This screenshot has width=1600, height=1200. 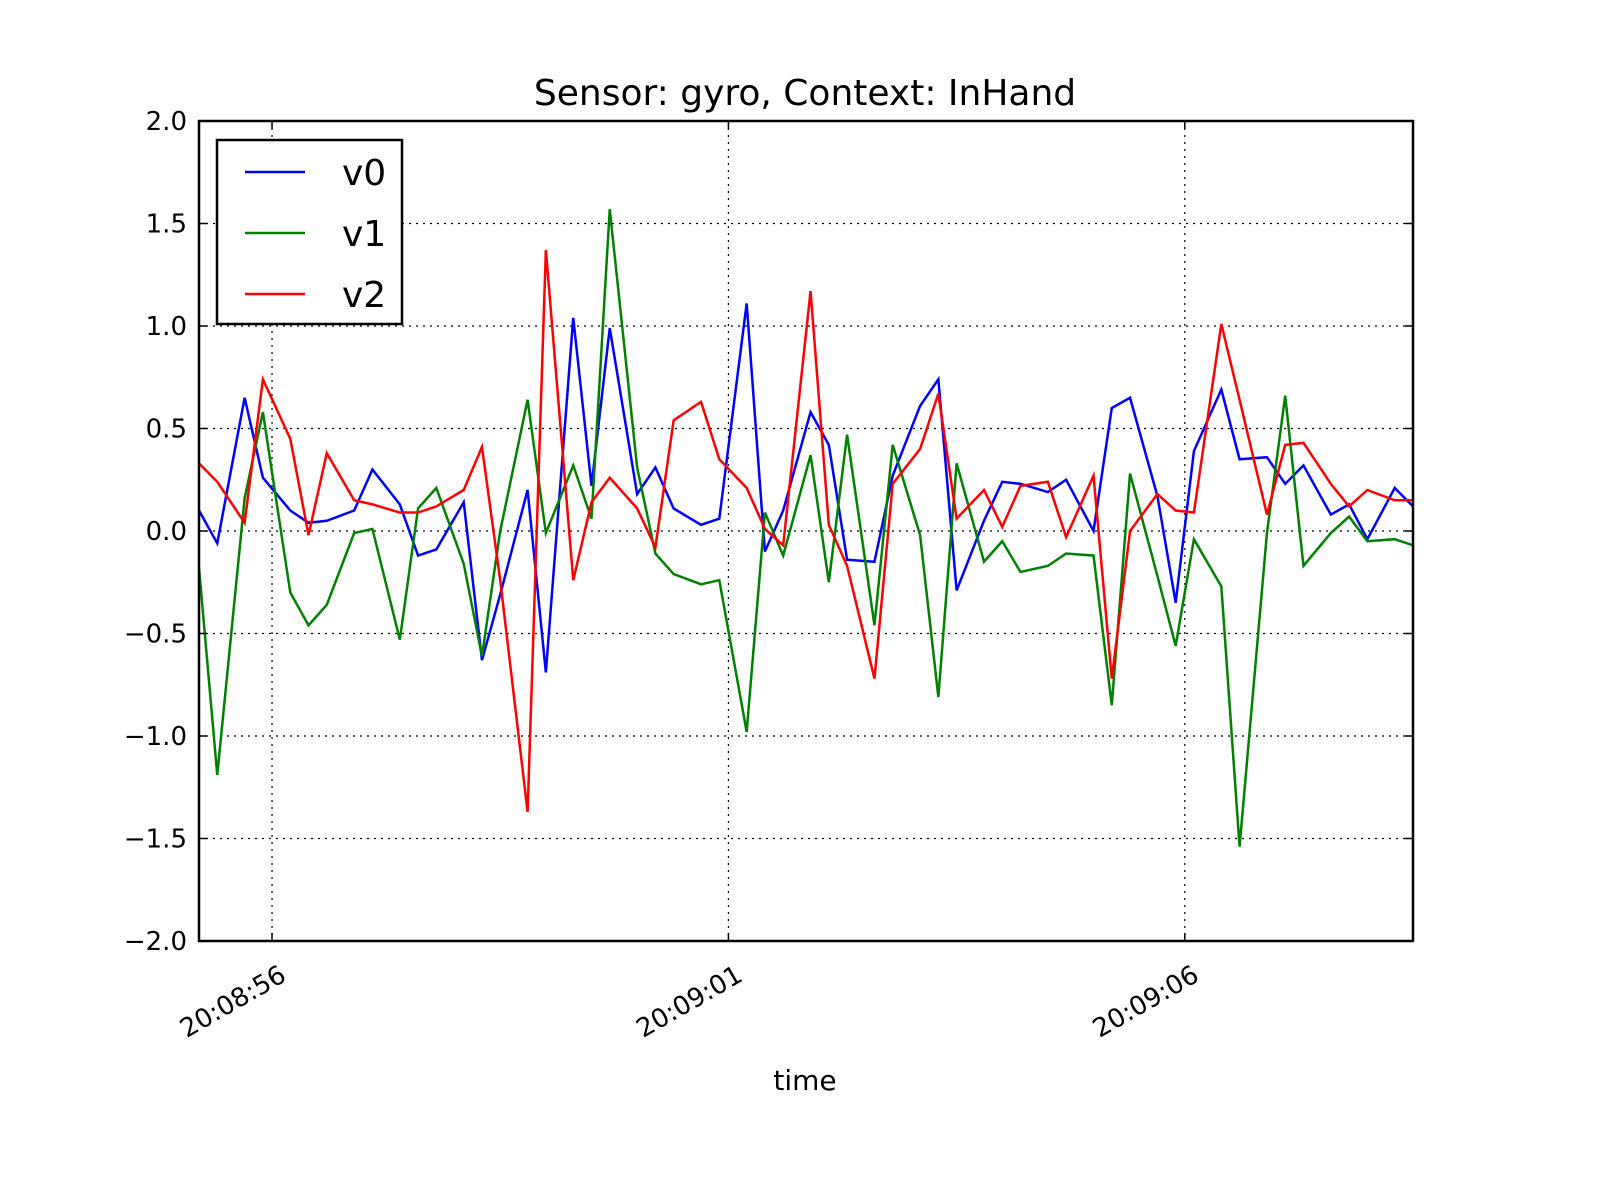 I want to click on y-tick-label: 1.5, so click(x=166, y=225).